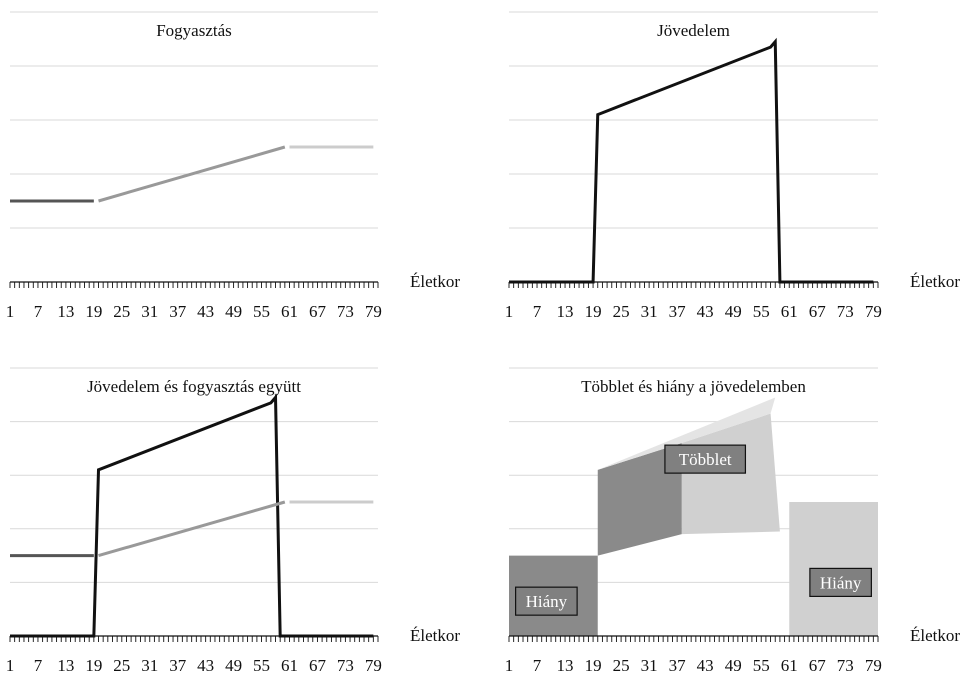 The image size is (977, 673). Describe the element at coordinates (194, 30) in the screenshot. I see `chart-title: Fogyasztás` at that location.